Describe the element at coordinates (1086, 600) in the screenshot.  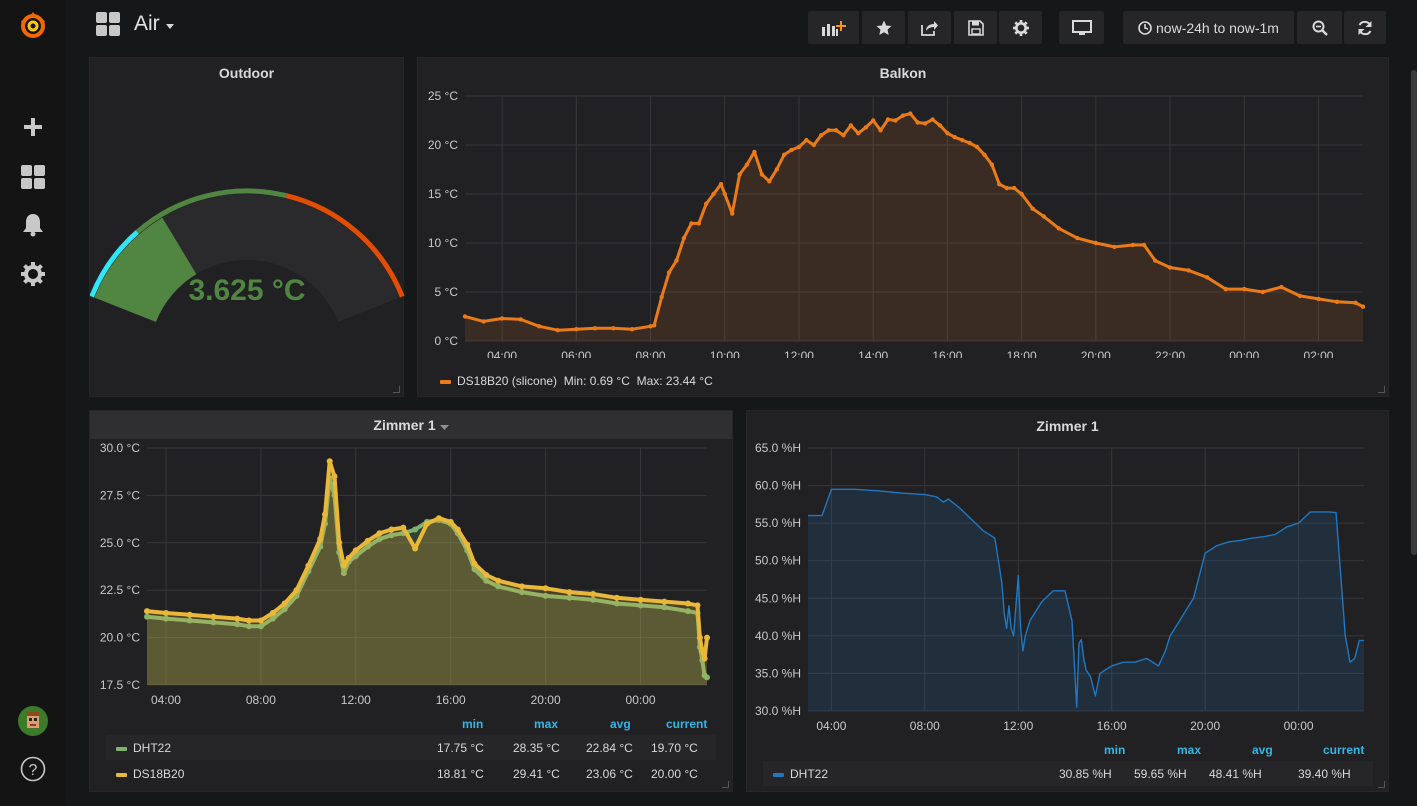
I see `series-fill` at that location.